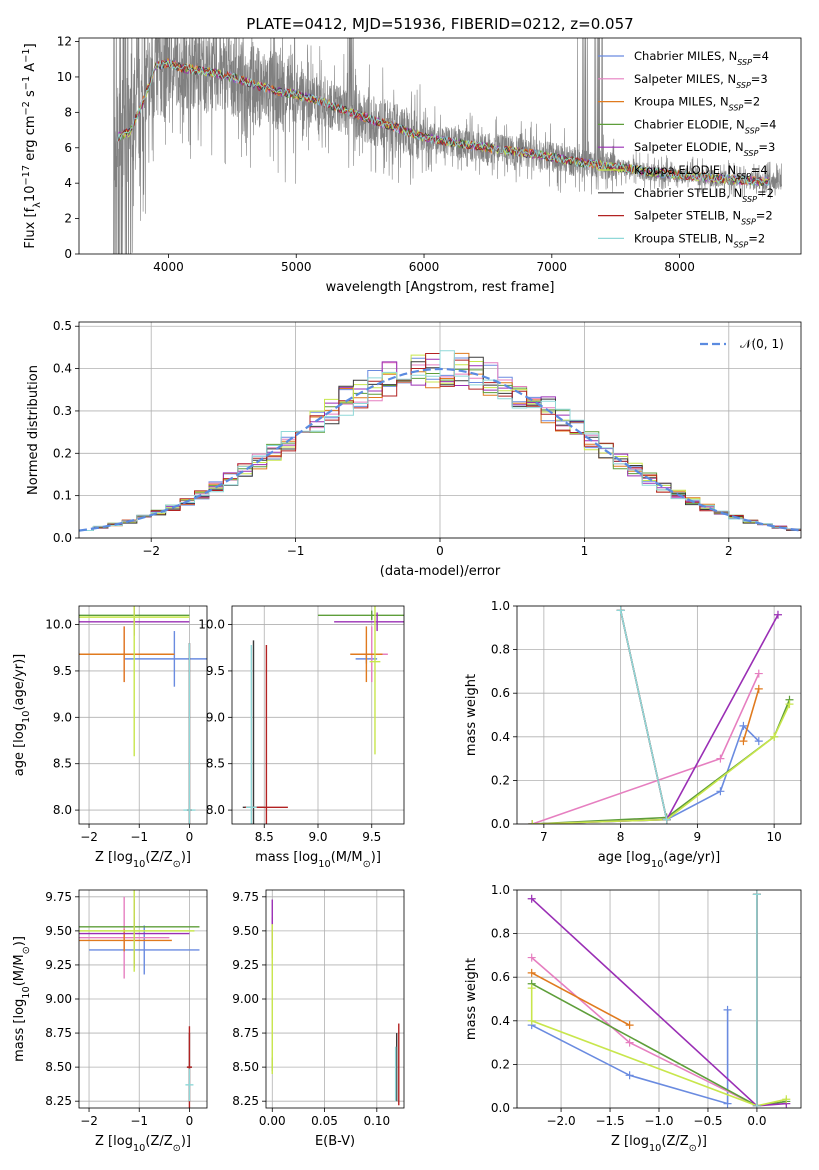 The height and width of the screenshot is (1170, 819). What do you see at coordinates (335, 1002) in the screenshot?
I see `mass-vs-EBV-plot-area` at bounding box center [335, 1002].